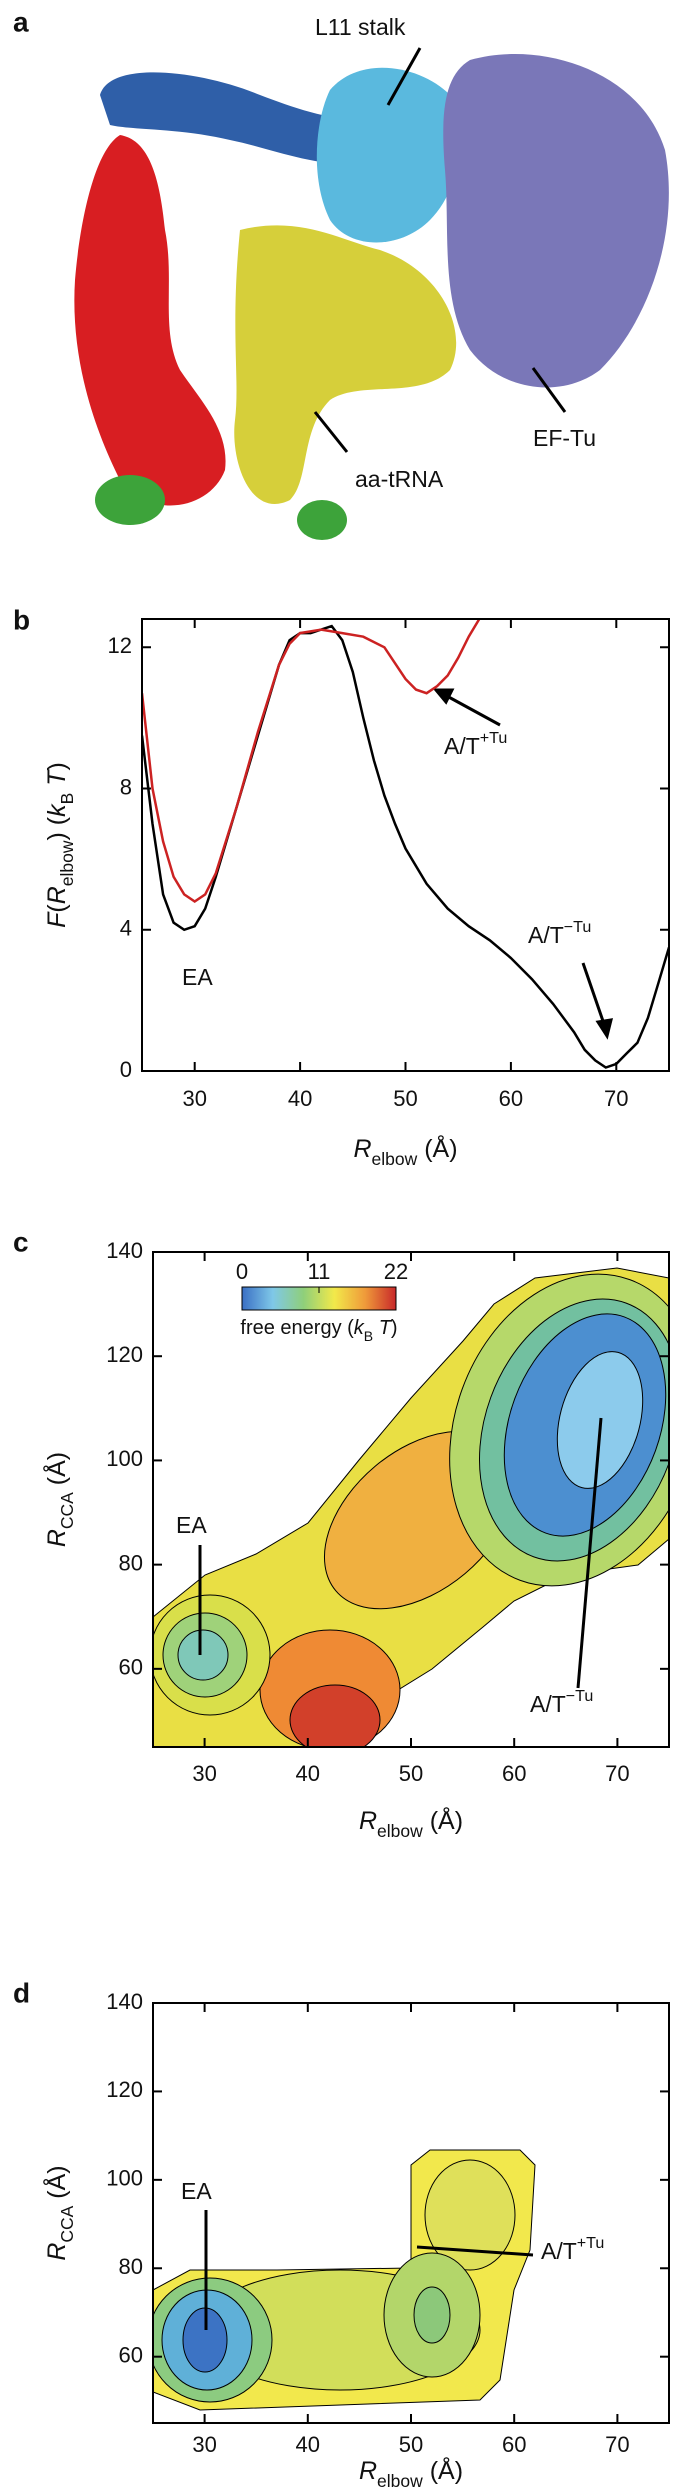 The width and height of the screenshot is (685, 2489). What do you see at coordinates (242, 1271) in the screenshot?
I see `colorbar-tick-label: 0` at bounding box center [242, 1271].